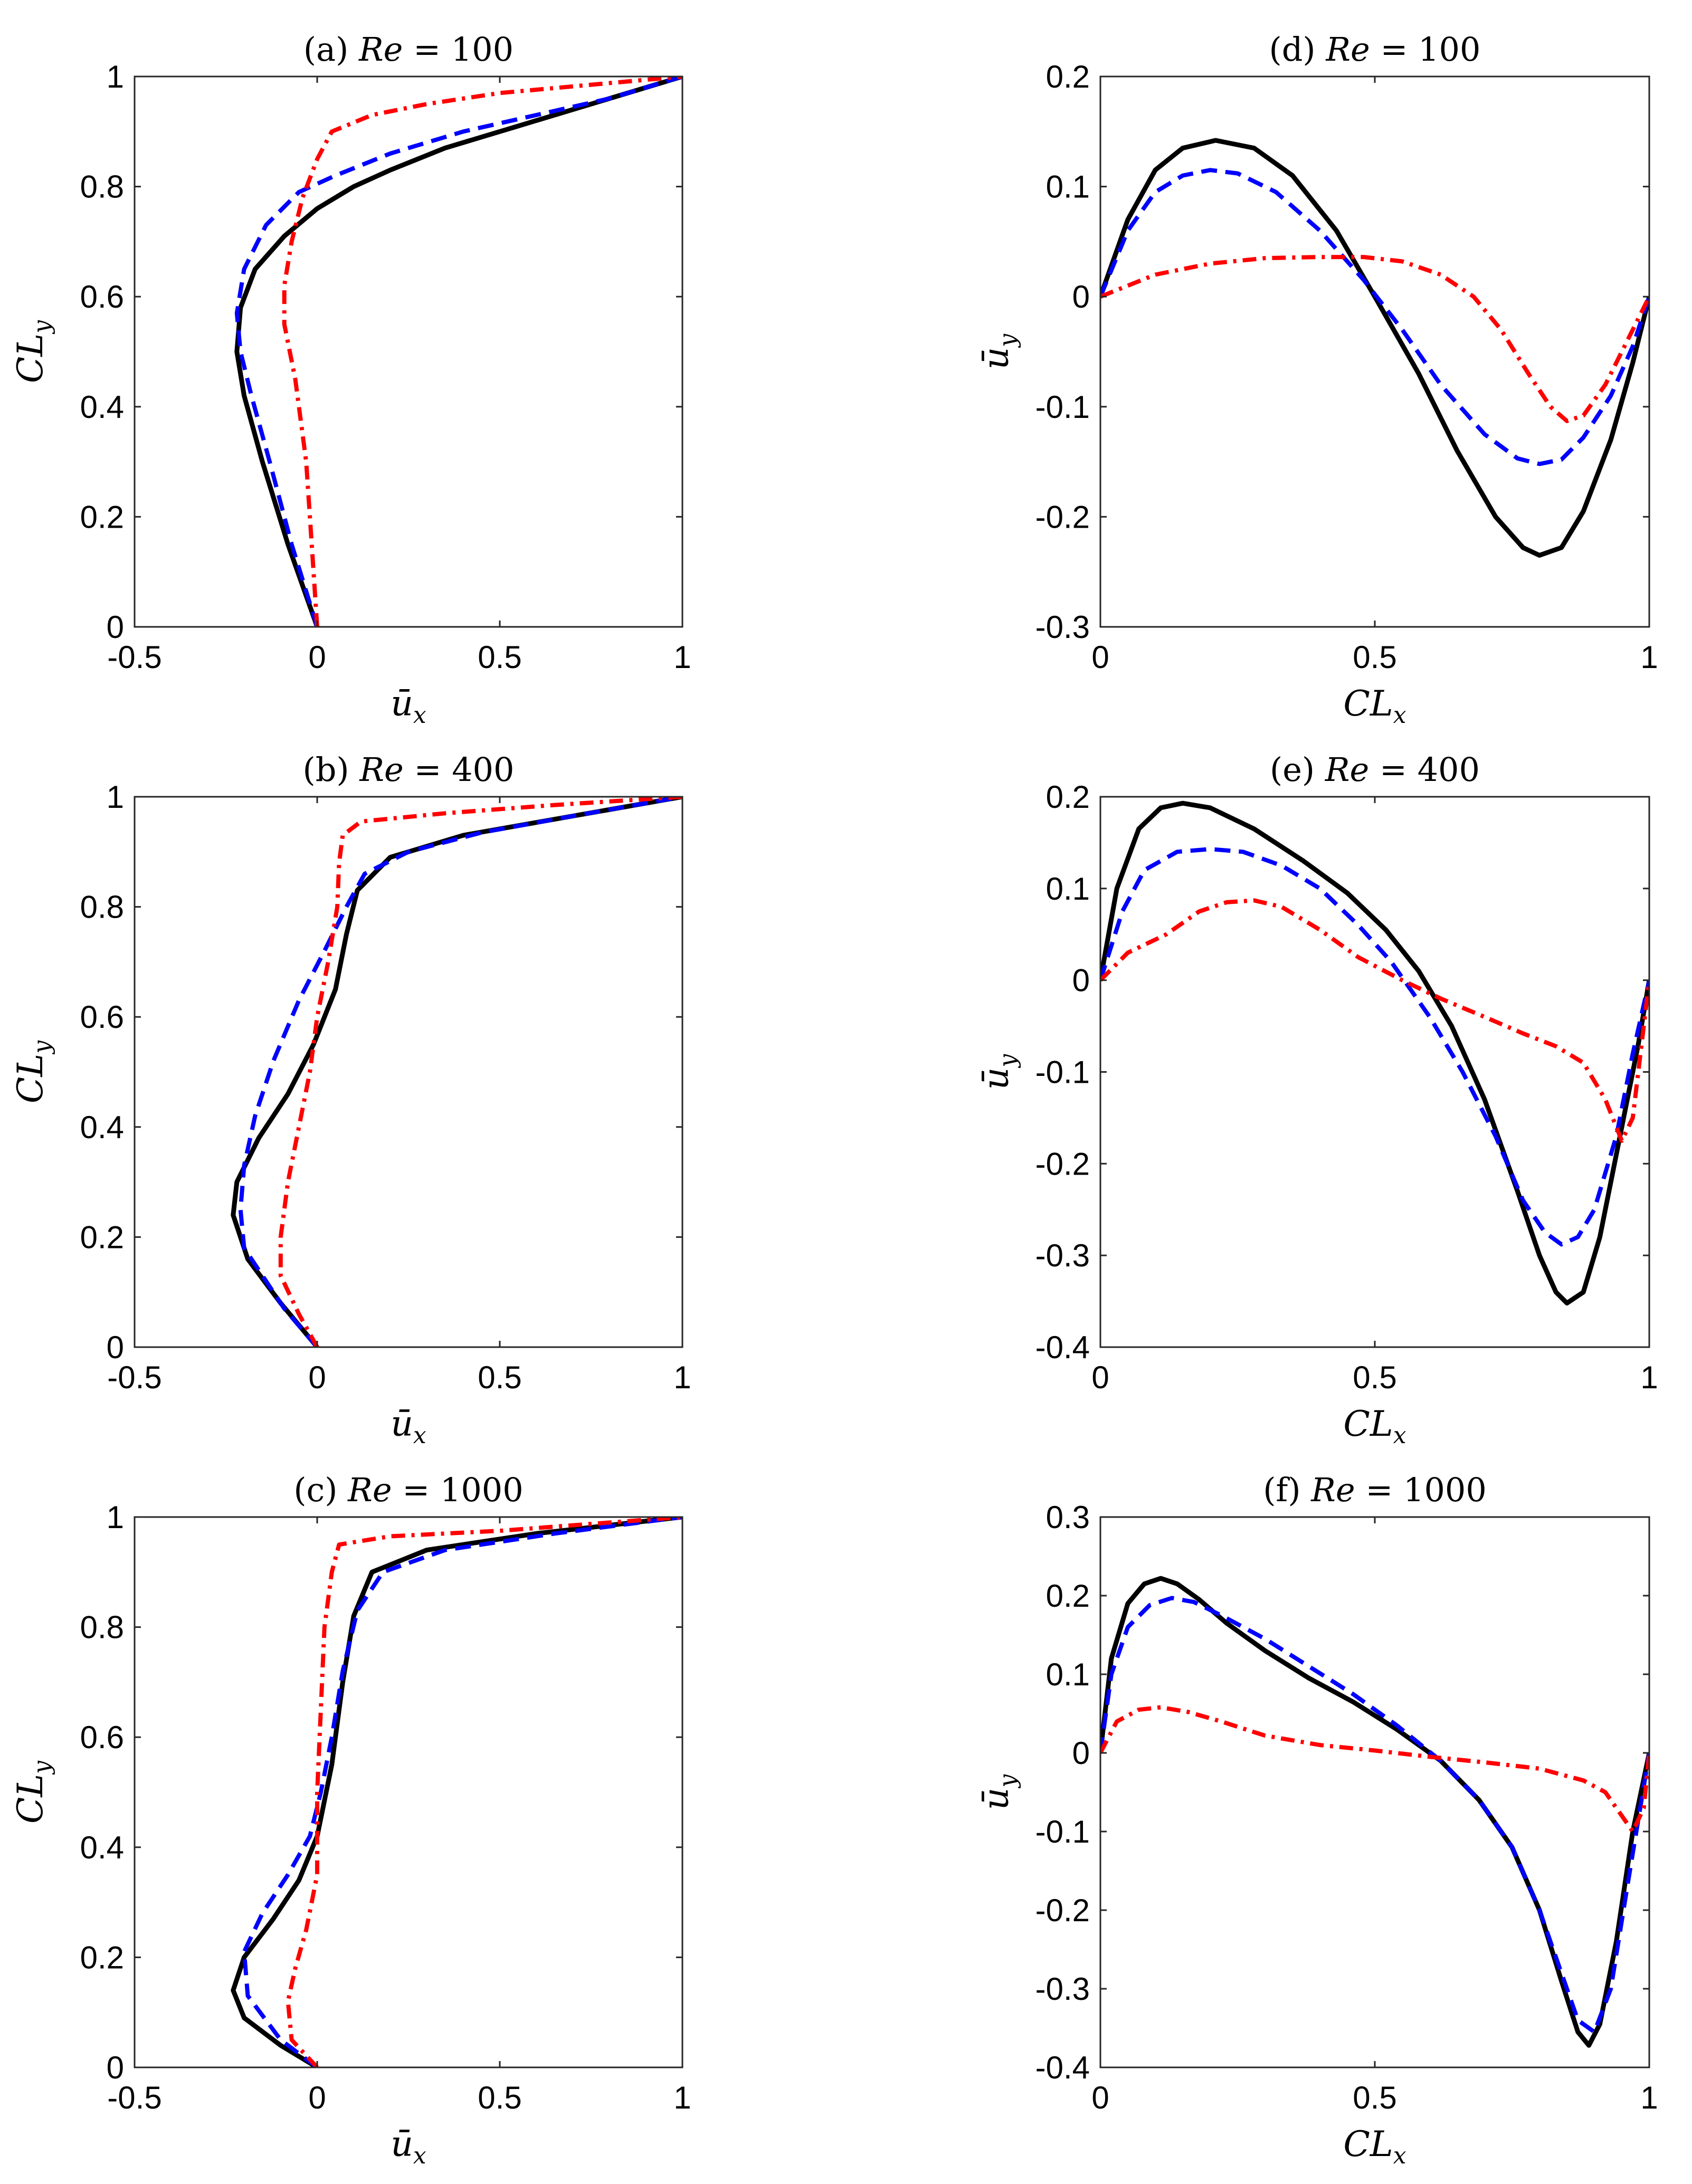  Describe the element at coordinates (1375, 49) in the screenshot. I see `chart-title: (d) Re = 100` at that location.